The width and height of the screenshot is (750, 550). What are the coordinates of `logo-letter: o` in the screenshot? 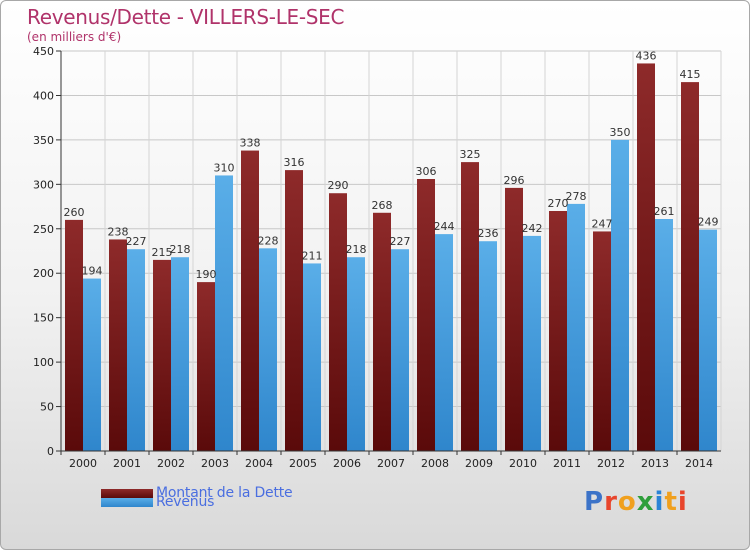 It's located at (627, 502).